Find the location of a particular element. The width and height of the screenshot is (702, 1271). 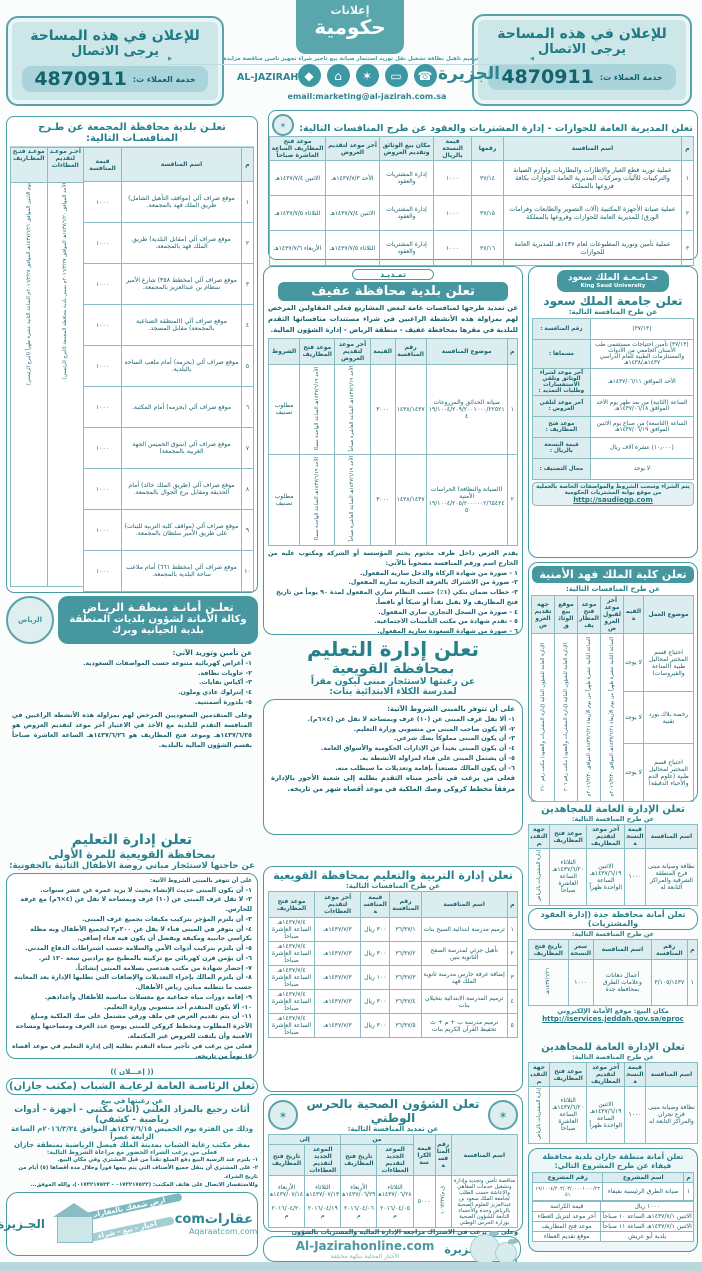

column-header: قيمة المنافسة is located at coordinates (375, 904).